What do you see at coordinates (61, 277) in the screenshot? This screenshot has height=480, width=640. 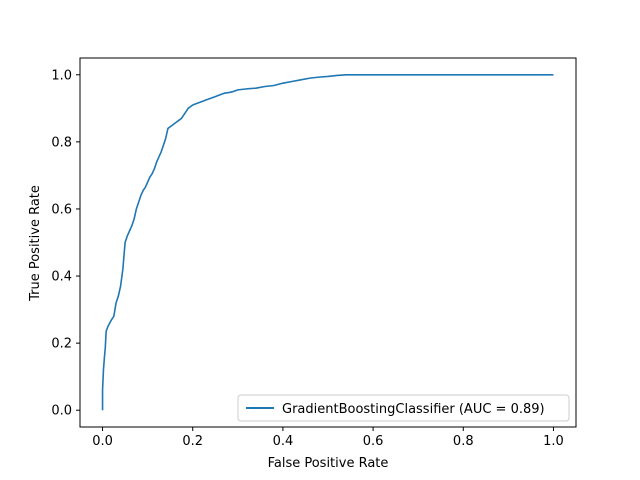 I see `y-tick-label: 0.4` at bounding box center [61, 277].